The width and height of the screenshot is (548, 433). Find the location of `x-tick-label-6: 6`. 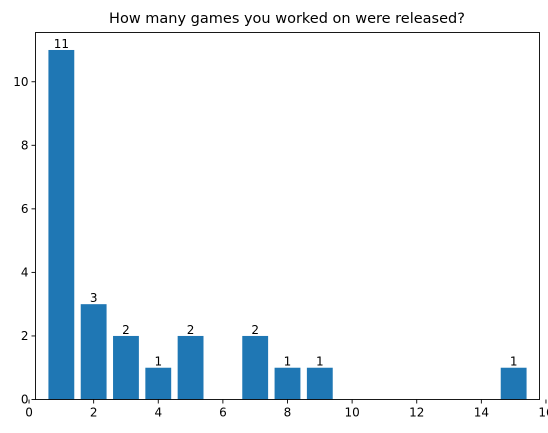

x-tick-label-6: 6 is located at coordinates (223, 413).